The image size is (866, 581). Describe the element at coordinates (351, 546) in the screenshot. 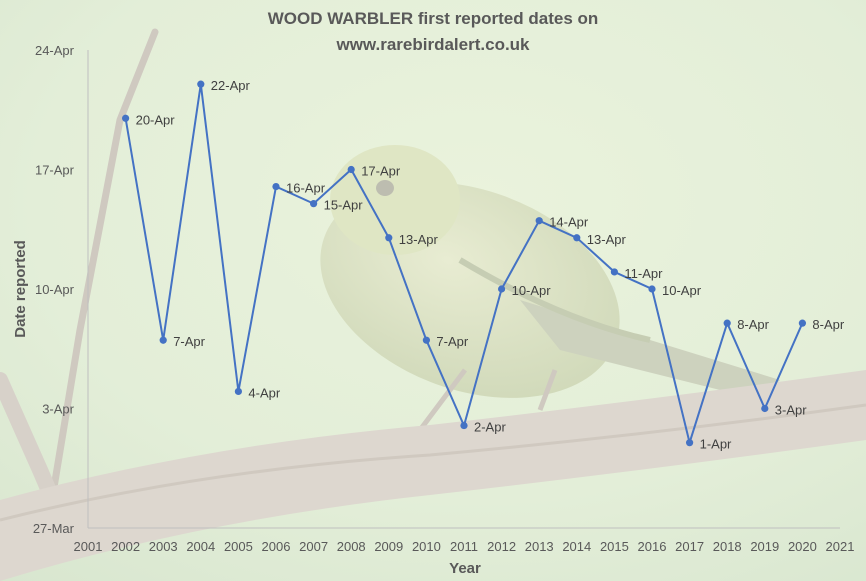

I see `x-tick-label: 2008` at that location.